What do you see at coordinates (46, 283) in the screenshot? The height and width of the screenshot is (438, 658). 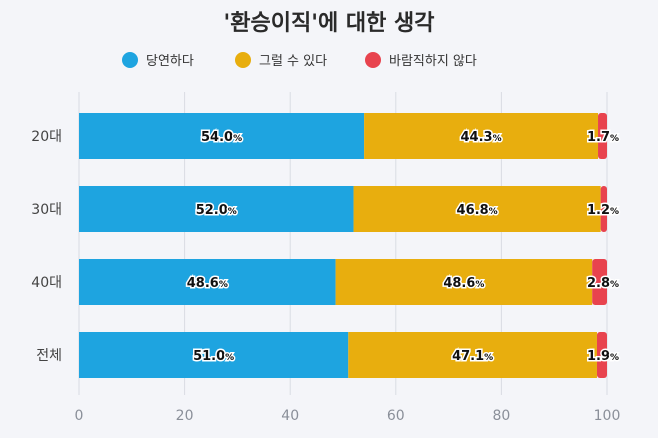 I see `y-category-label: 40대` at bounding box center [46, 283].